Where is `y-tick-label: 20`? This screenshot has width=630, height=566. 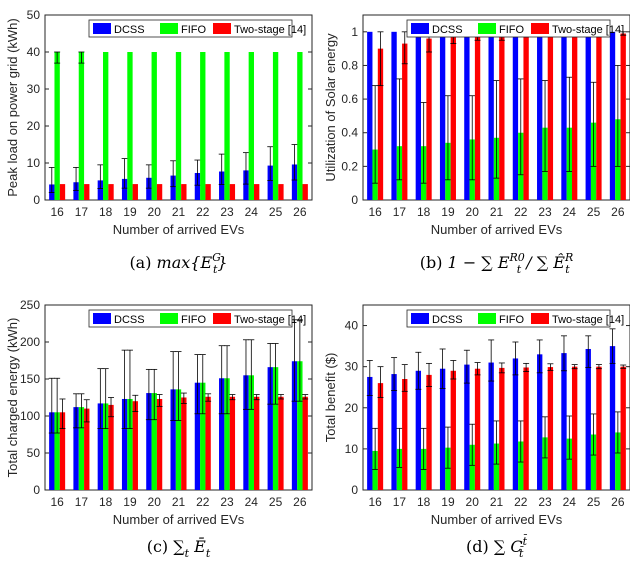 y-tick-label: 20 is located at coordinates (34, 126).